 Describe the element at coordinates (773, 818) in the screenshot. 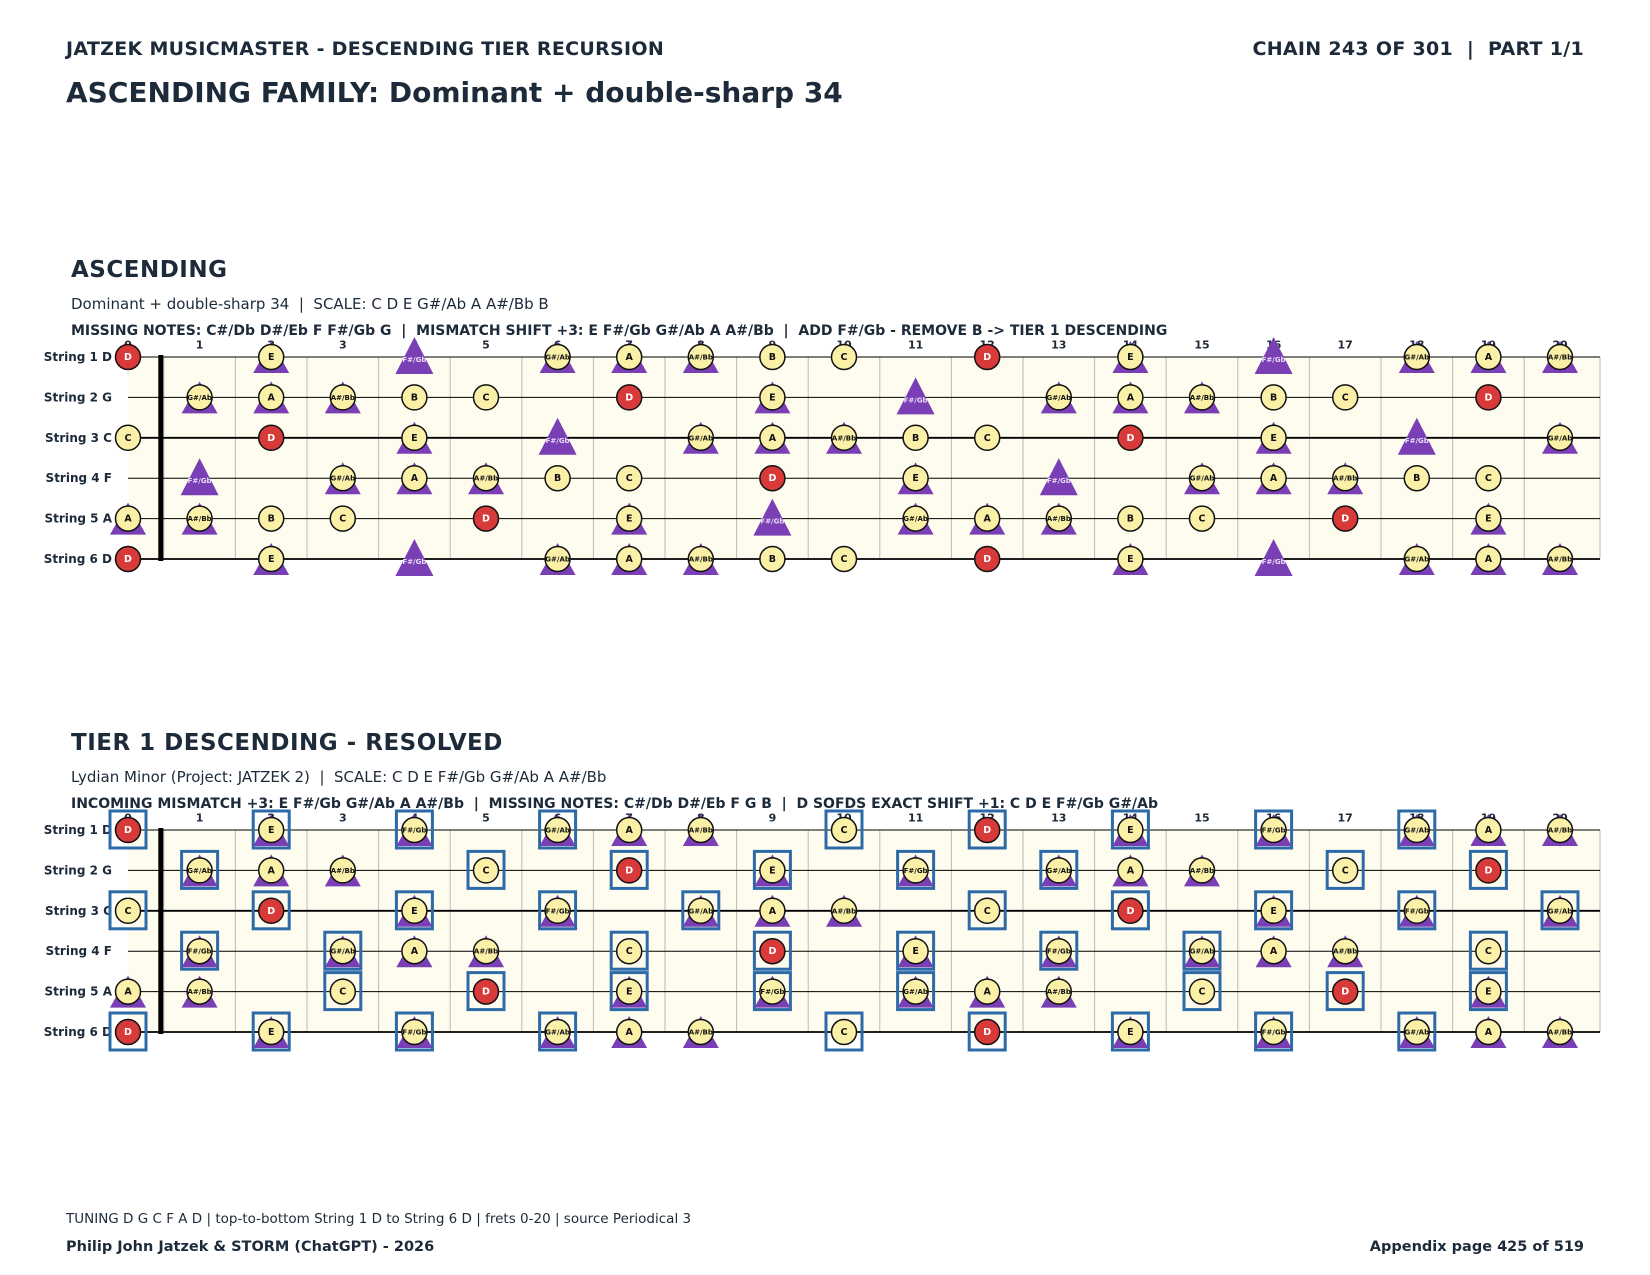

I see `fret-number: 9` at that location.